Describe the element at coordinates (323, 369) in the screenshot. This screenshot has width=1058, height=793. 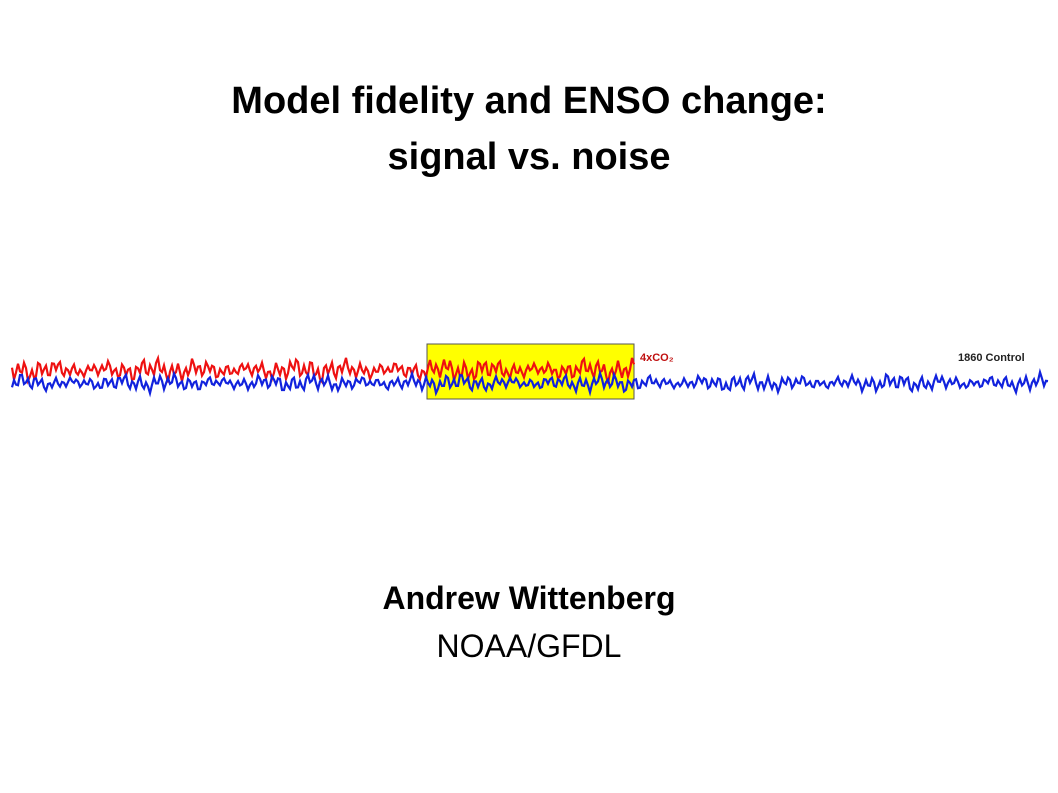
I see `forced-series` at that location.